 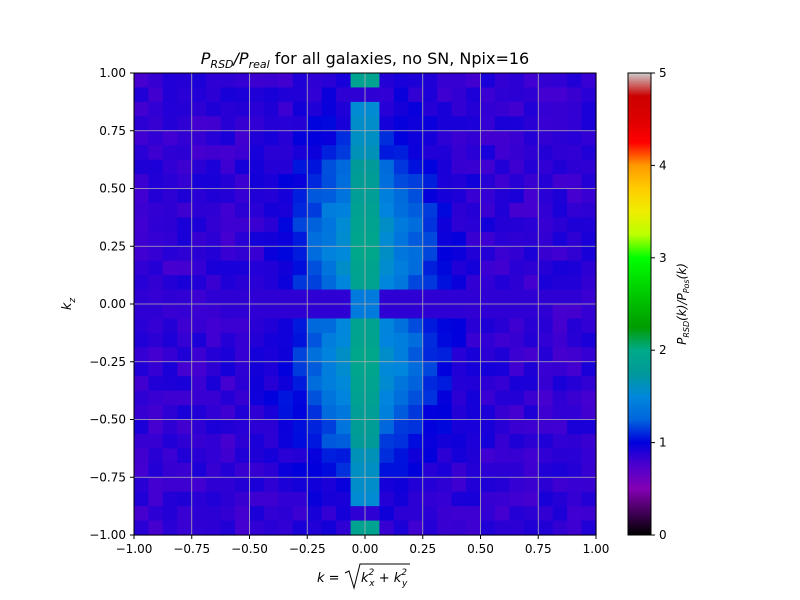 I want to click on y-axis-ticks: 1.00 0.75 0.50 0.25 0.00 −0.25 −0.50 −0.75 −1.00, so click(x=111, y=304).